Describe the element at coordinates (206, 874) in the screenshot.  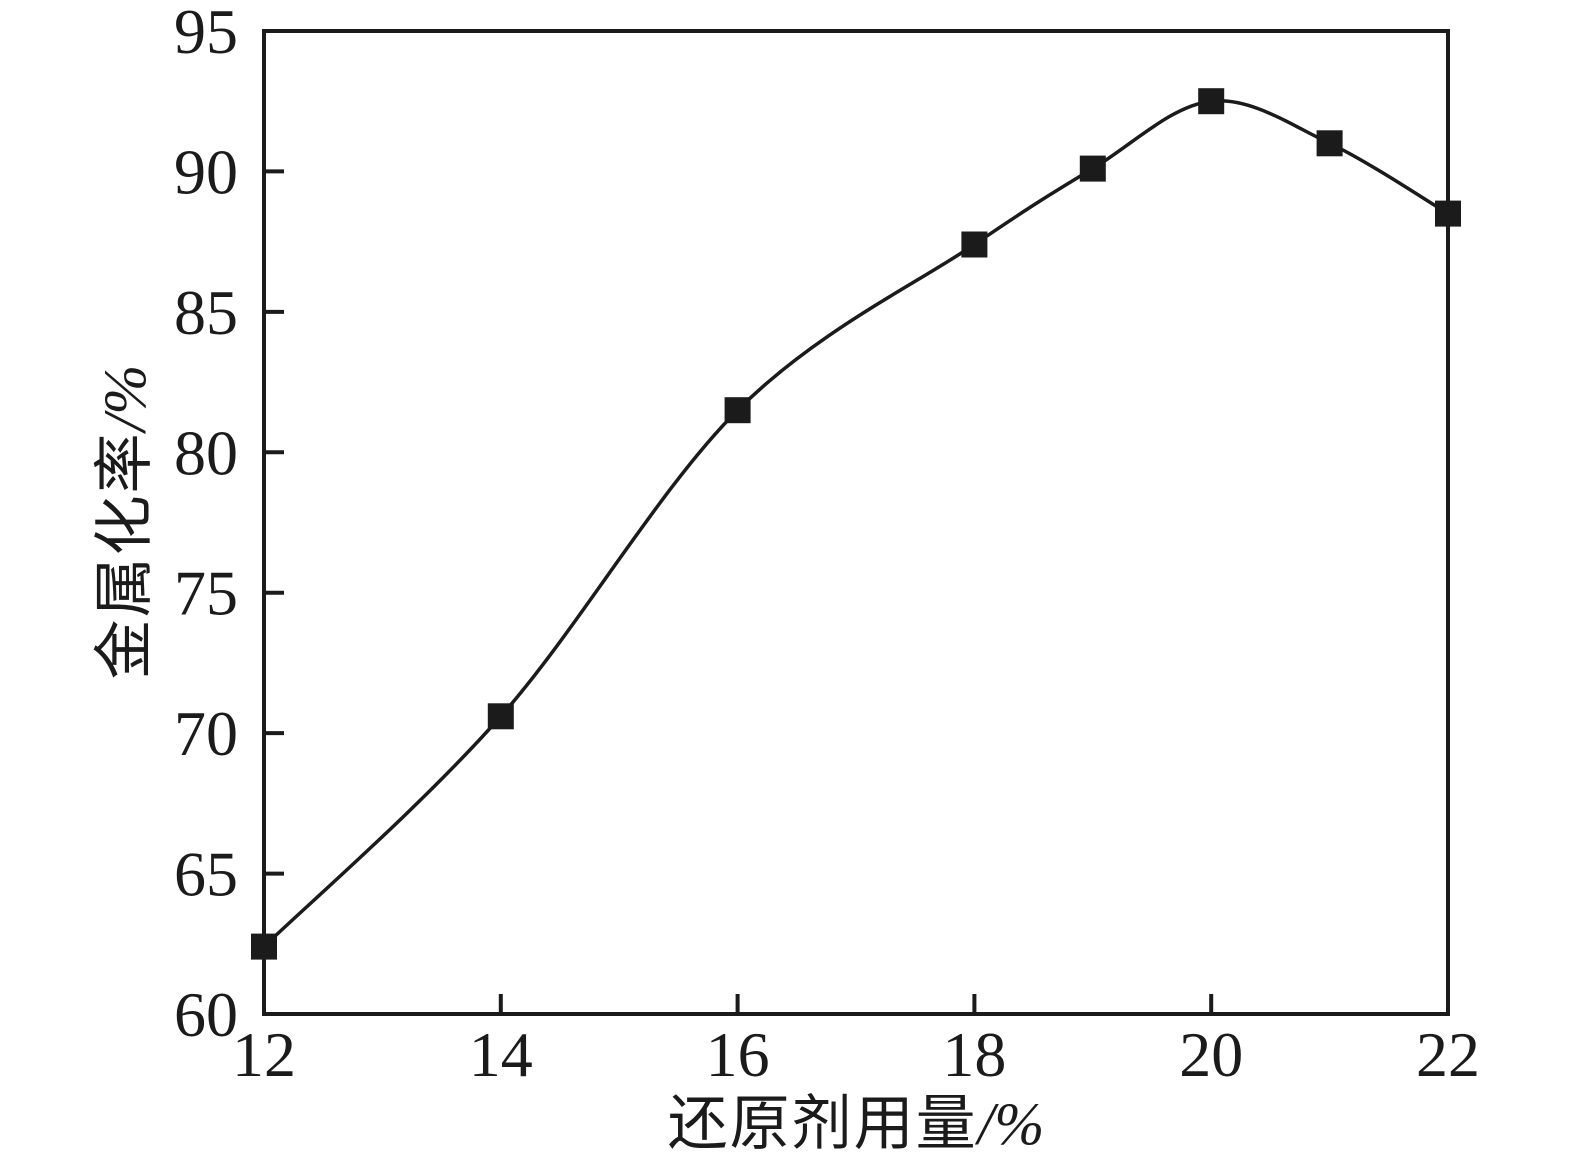
I see `y-tick-label: 65` at that location.